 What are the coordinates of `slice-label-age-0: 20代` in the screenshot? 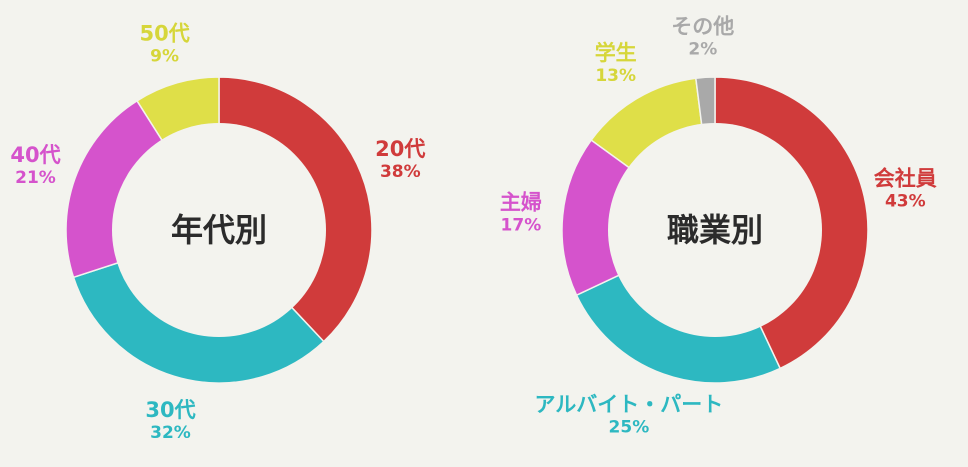 It's located at (400, 149).